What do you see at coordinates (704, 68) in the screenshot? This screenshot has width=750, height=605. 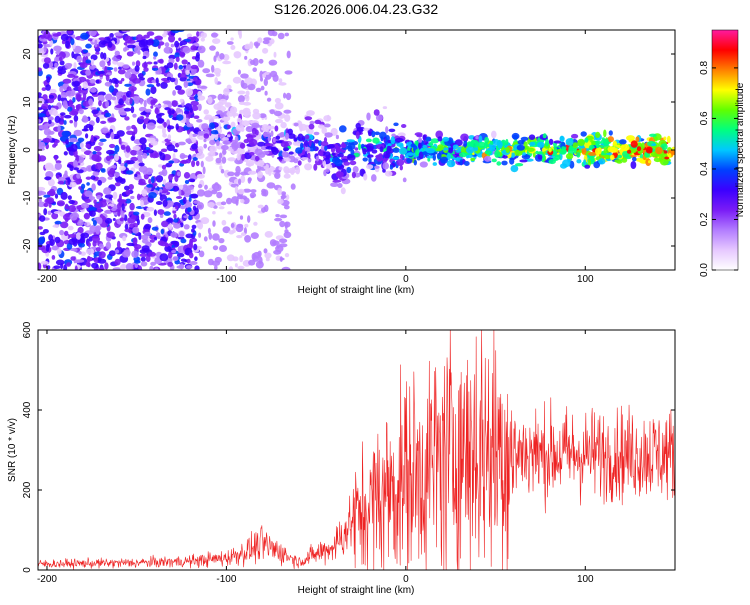 I see `colorbar-tick-label: 0.8` at bounding box center [704, 68].